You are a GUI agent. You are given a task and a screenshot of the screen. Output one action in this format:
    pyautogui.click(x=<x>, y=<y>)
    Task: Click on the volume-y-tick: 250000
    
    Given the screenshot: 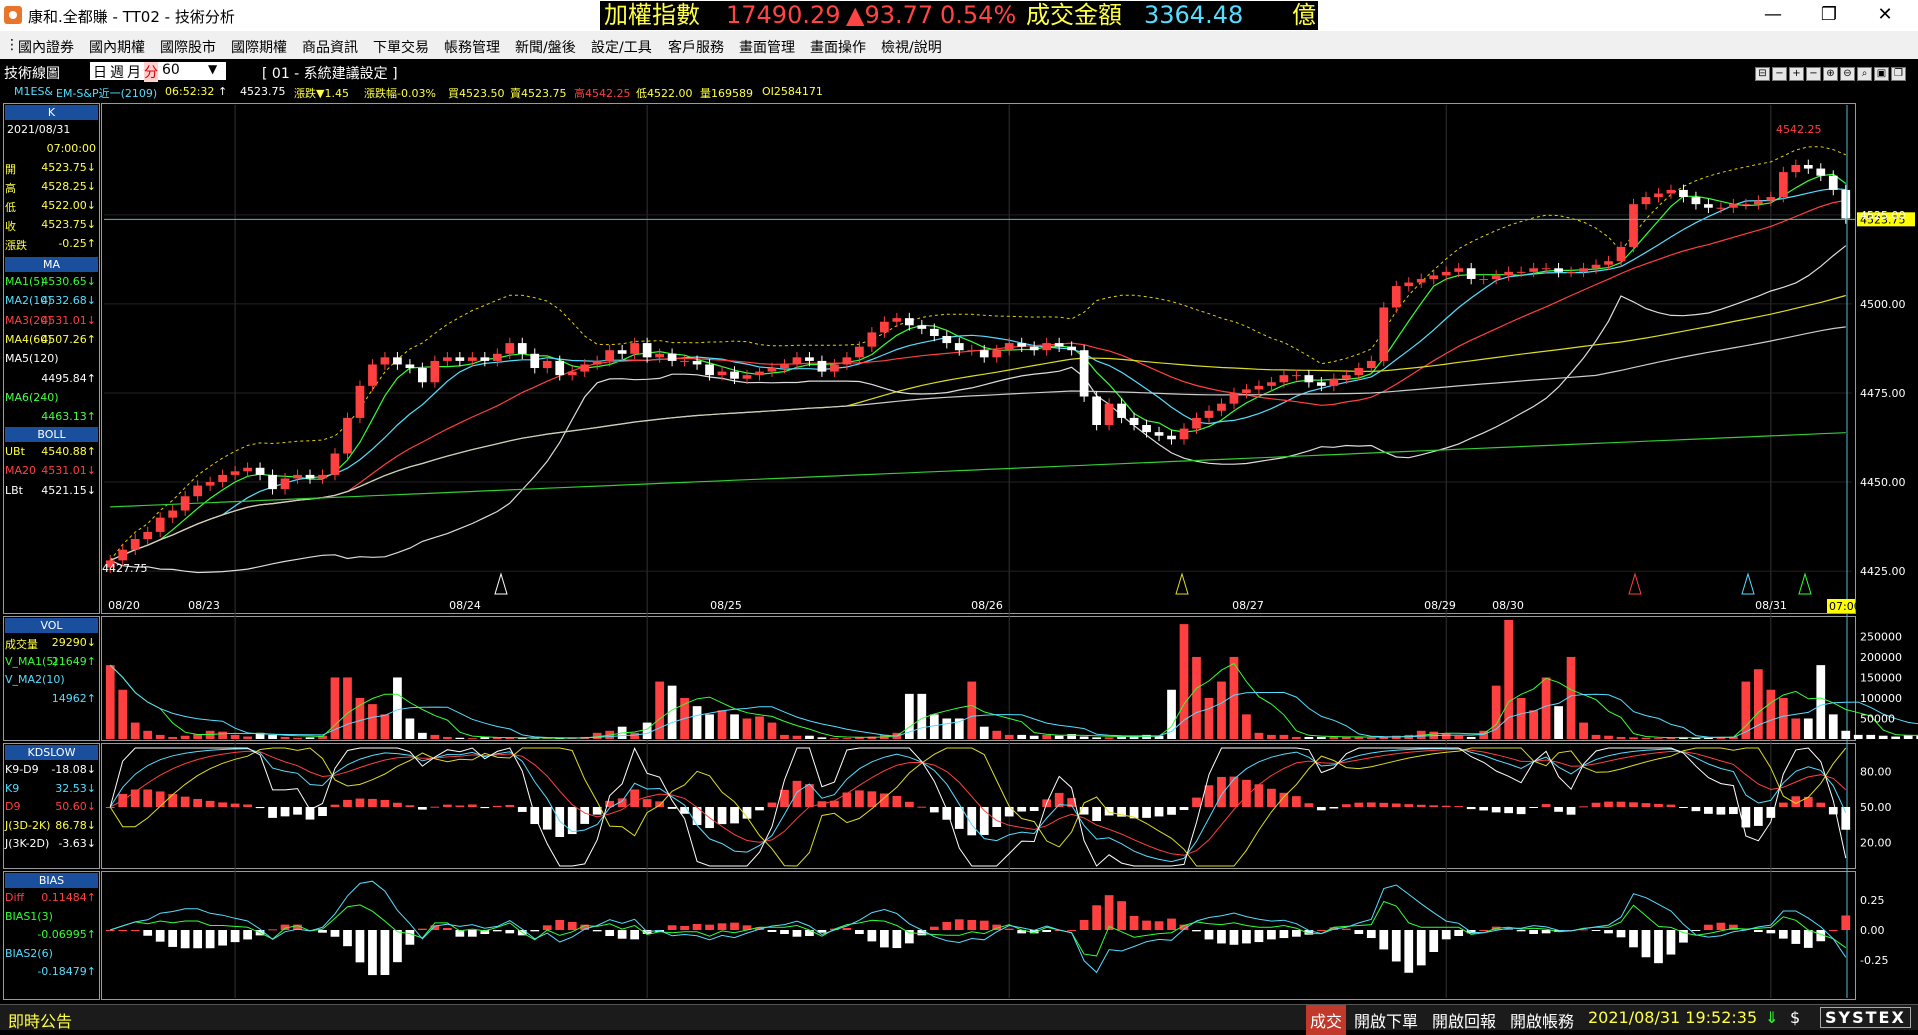 What is the action you would take?
    pyautogui.click(x=1881, y=636)
    